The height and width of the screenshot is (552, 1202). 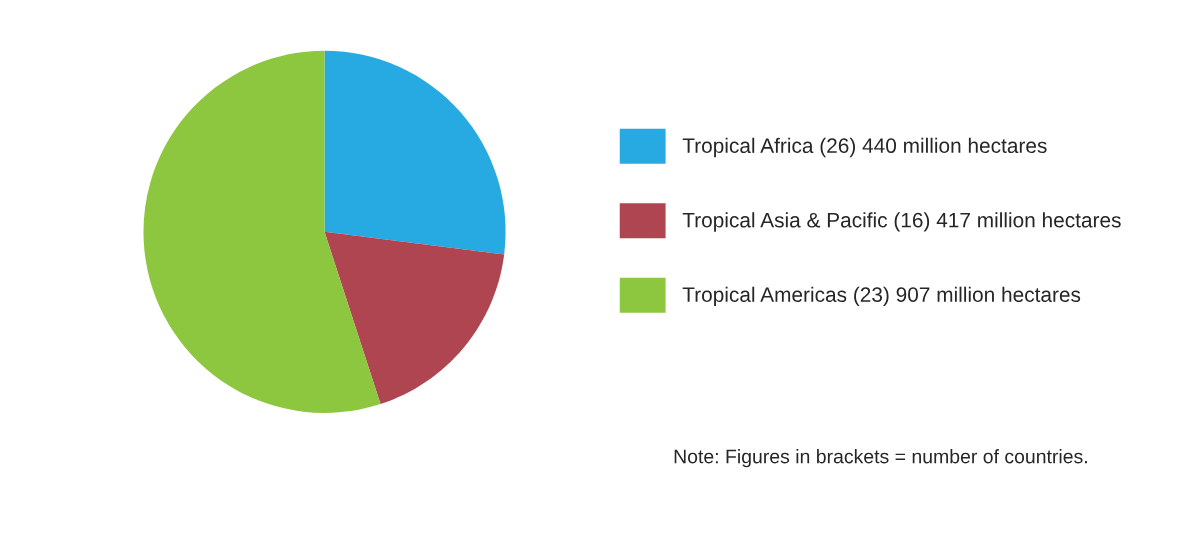 What do you see at coordinates (881, 296) in the screenshot?
I see `legend-label: Tropical Americas (23) 907 million hectares` at bounding box center [881, 296].